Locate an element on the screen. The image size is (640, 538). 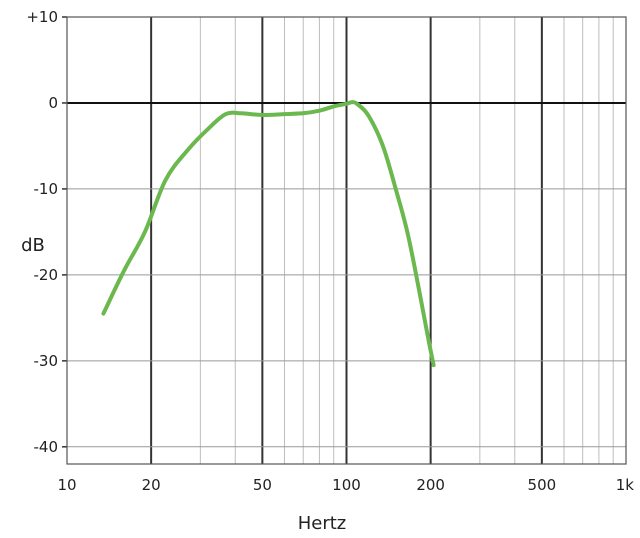
y-tick-label: -30 is located at coordinates (46, 361).